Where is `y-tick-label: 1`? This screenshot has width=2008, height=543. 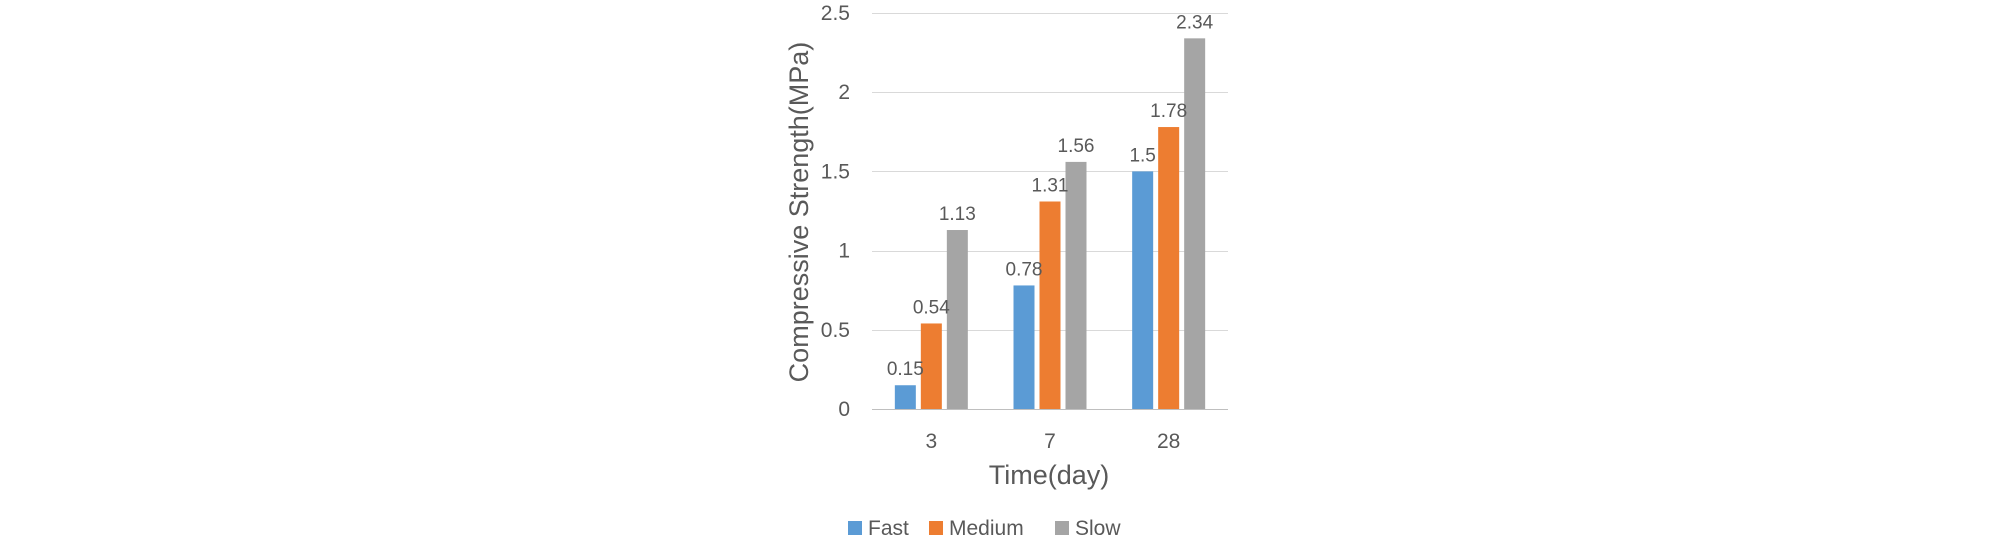 y-tick-label: 1 is located at coordinates (844, 251).